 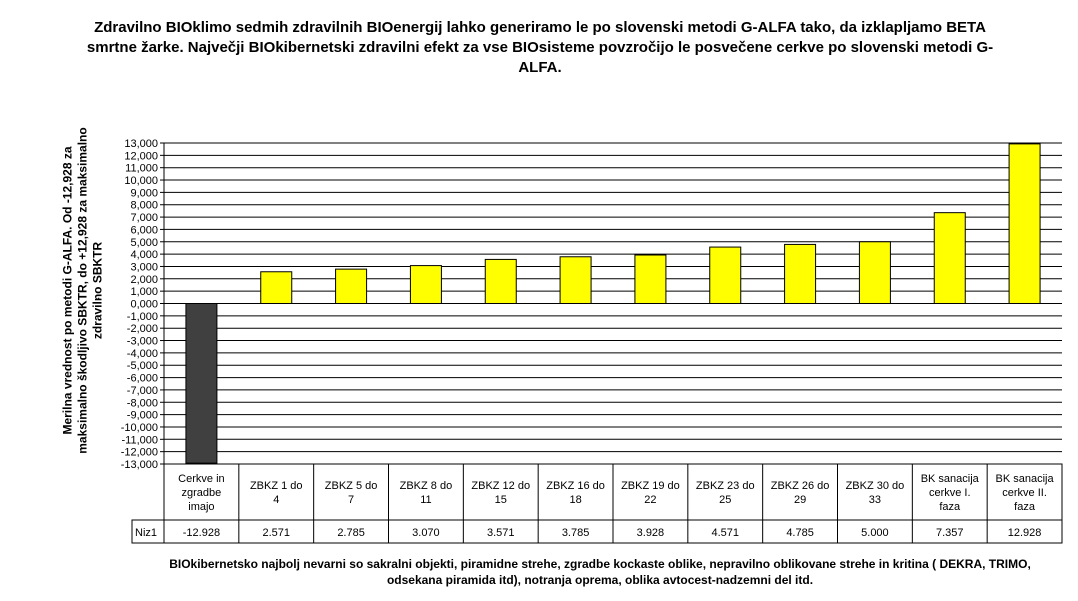 I want to click on y-tick-label: -13,000, so click(x=139, y=465).